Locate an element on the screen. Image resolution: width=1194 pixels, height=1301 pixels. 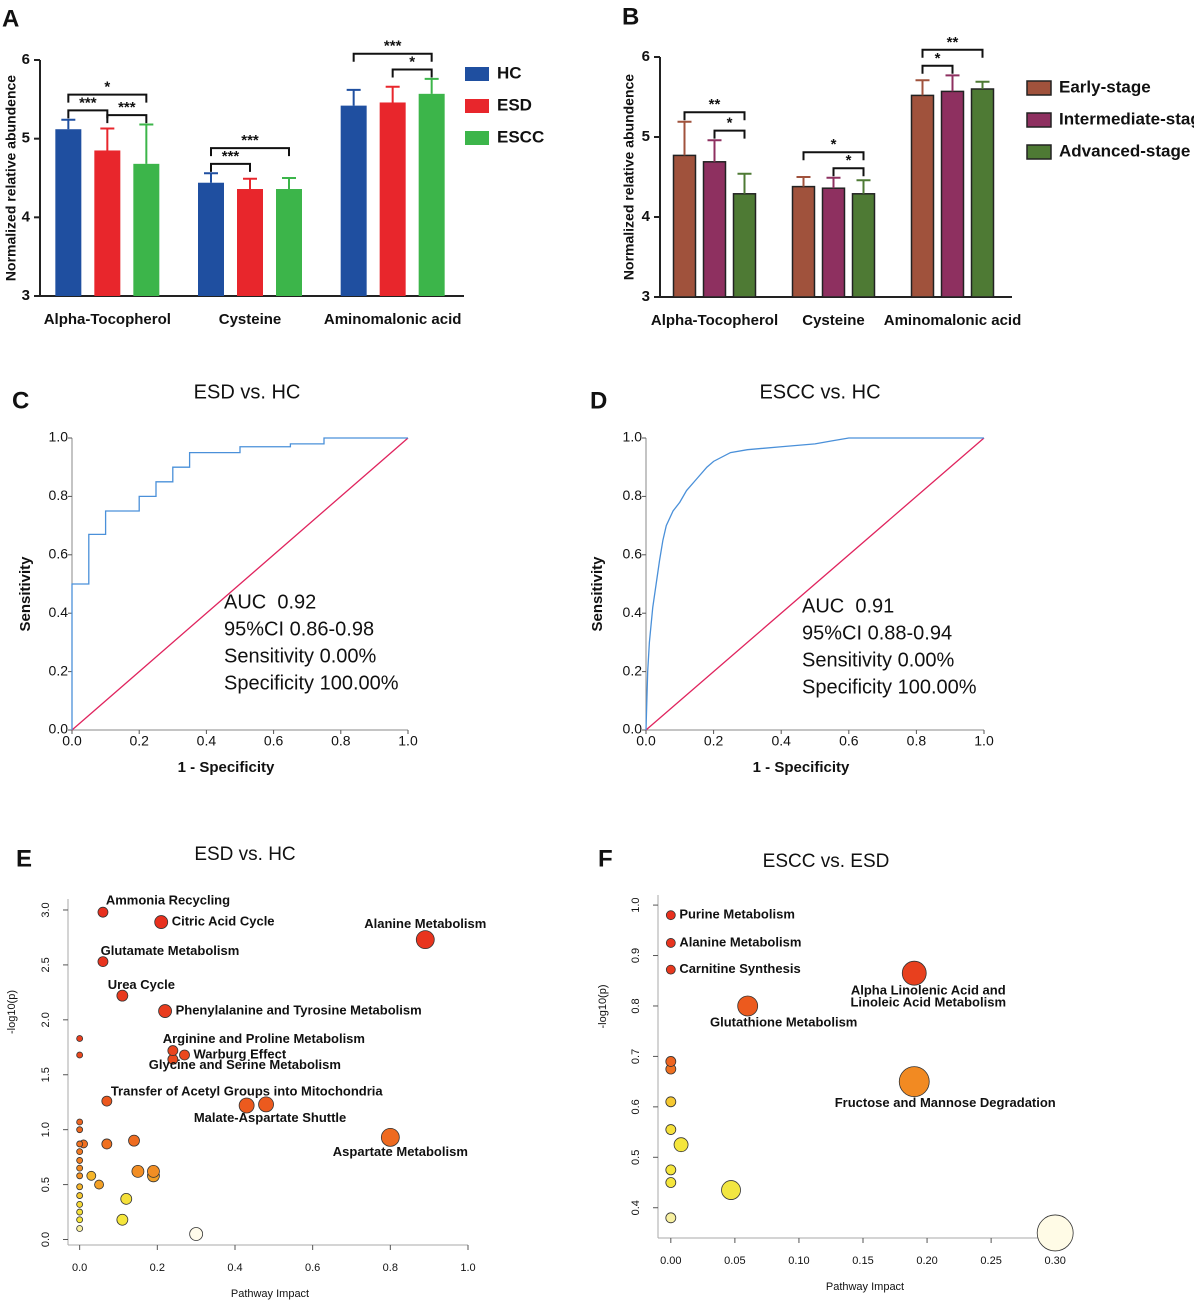
x-tick-label: 0.6 is located at coordinates (274, 741).